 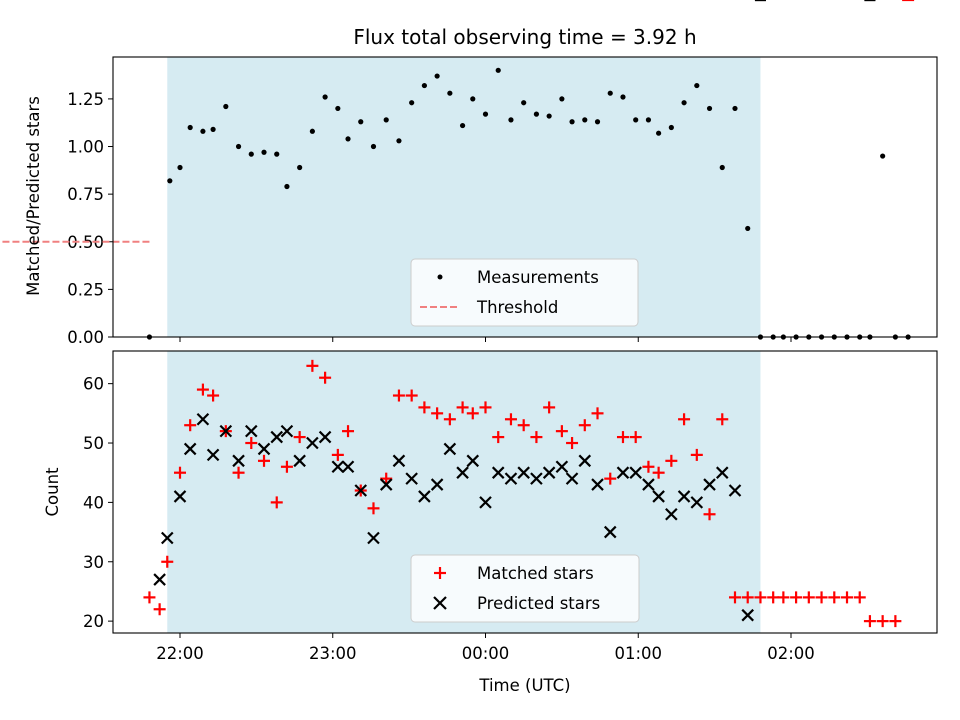 I want to click on x-tick-label: 23:00, so click(x=333, y=653).